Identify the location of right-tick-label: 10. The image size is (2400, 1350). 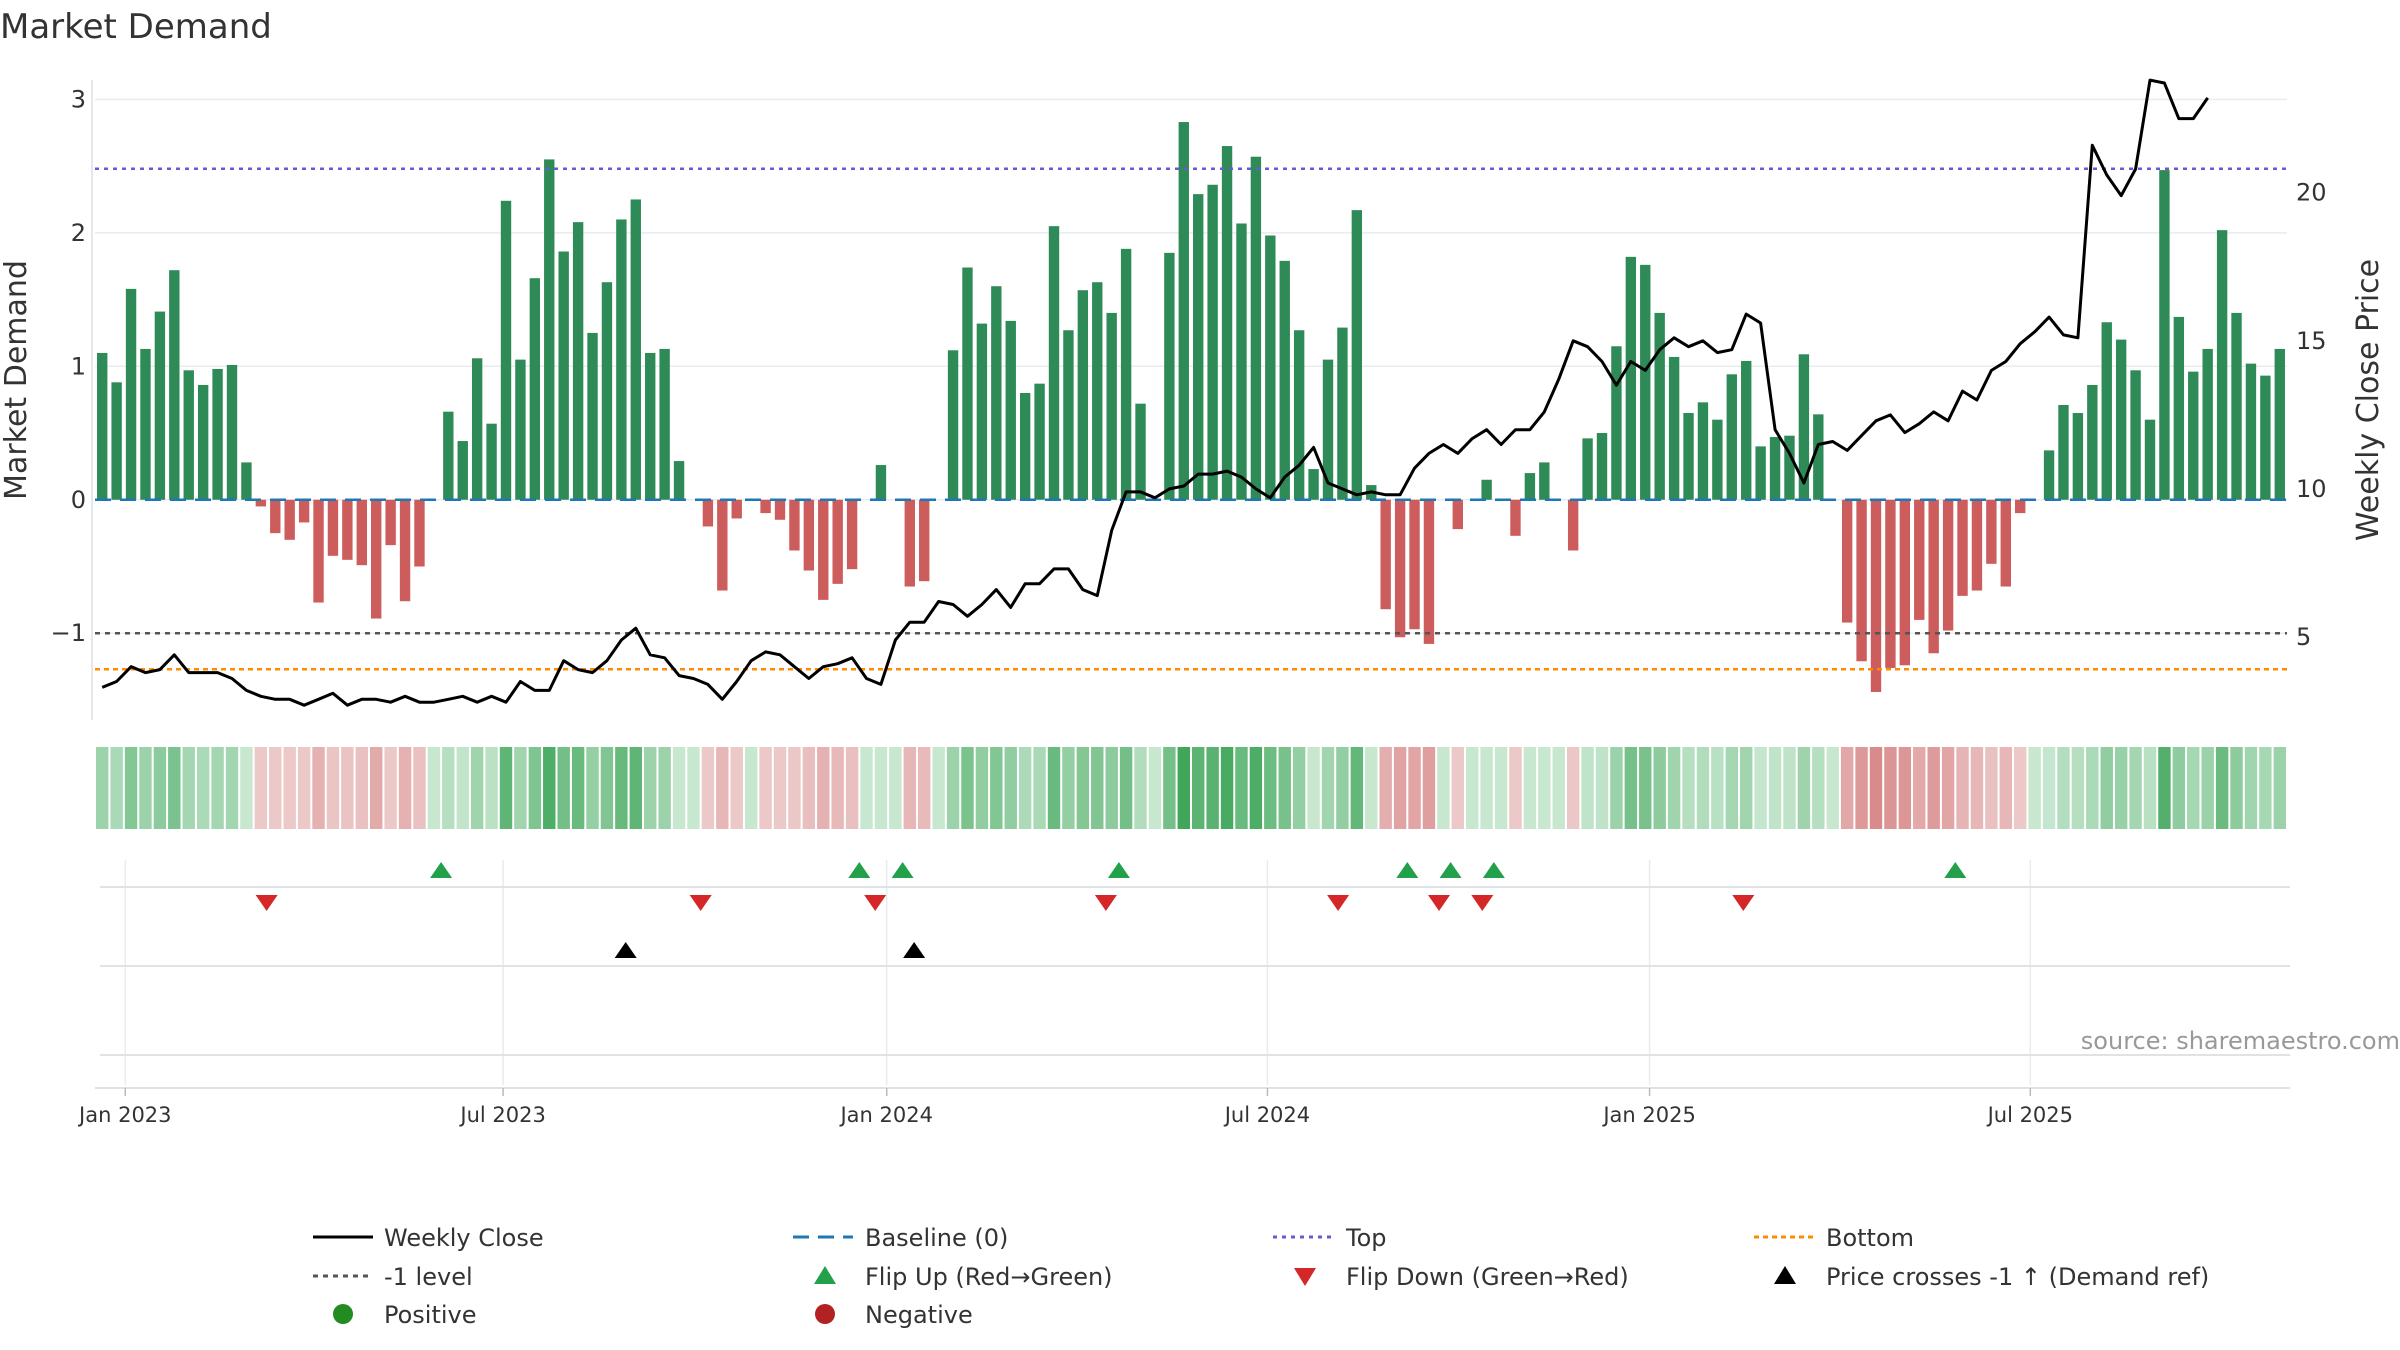
(2311, 489).